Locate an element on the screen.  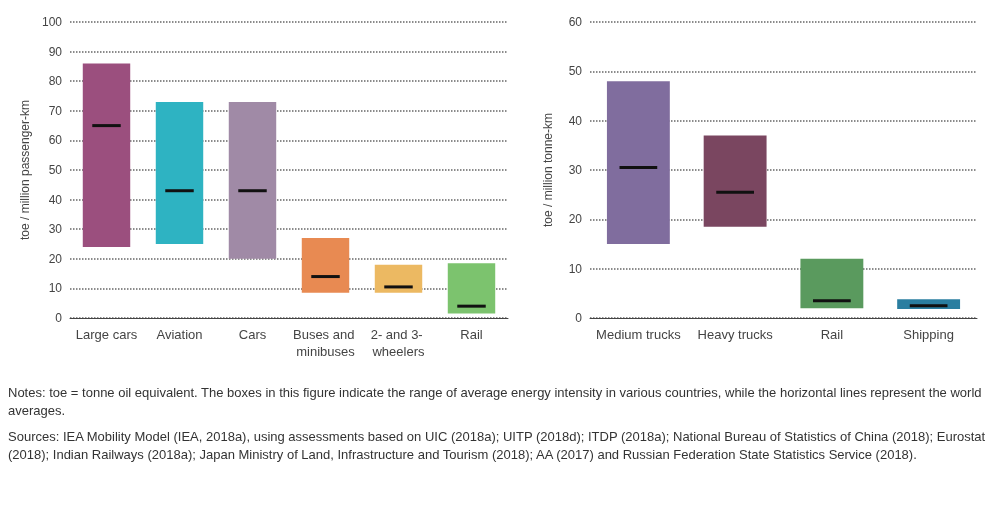
x-tick-label: Shipping is located at coordinates (928, 334).